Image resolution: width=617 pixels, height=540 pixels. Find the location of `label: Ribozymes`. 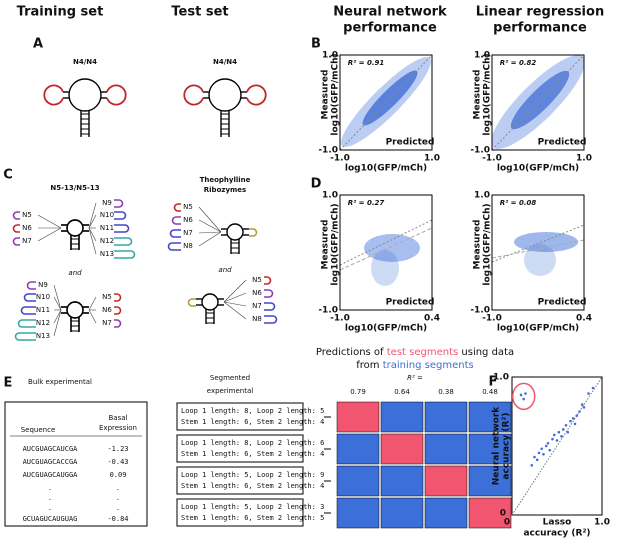

label: Ribozymes is located at coordinates (225, 190).